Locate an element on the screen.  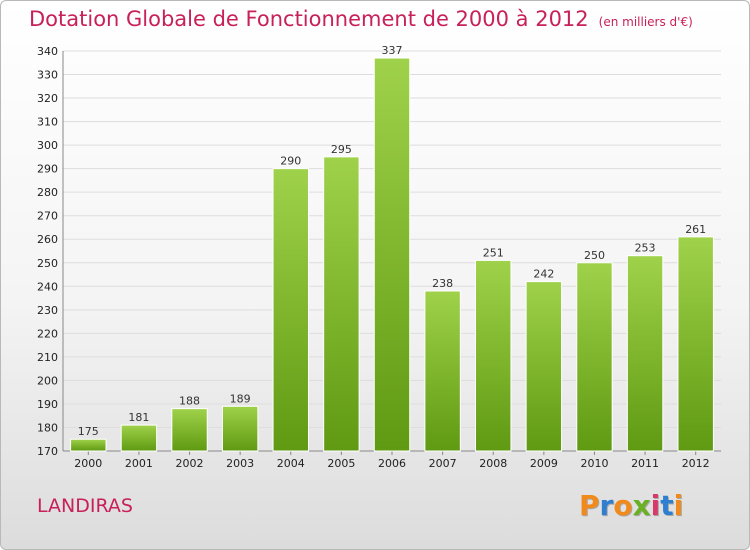
data-label-2012: 261 is located at coordinates (695, 229).